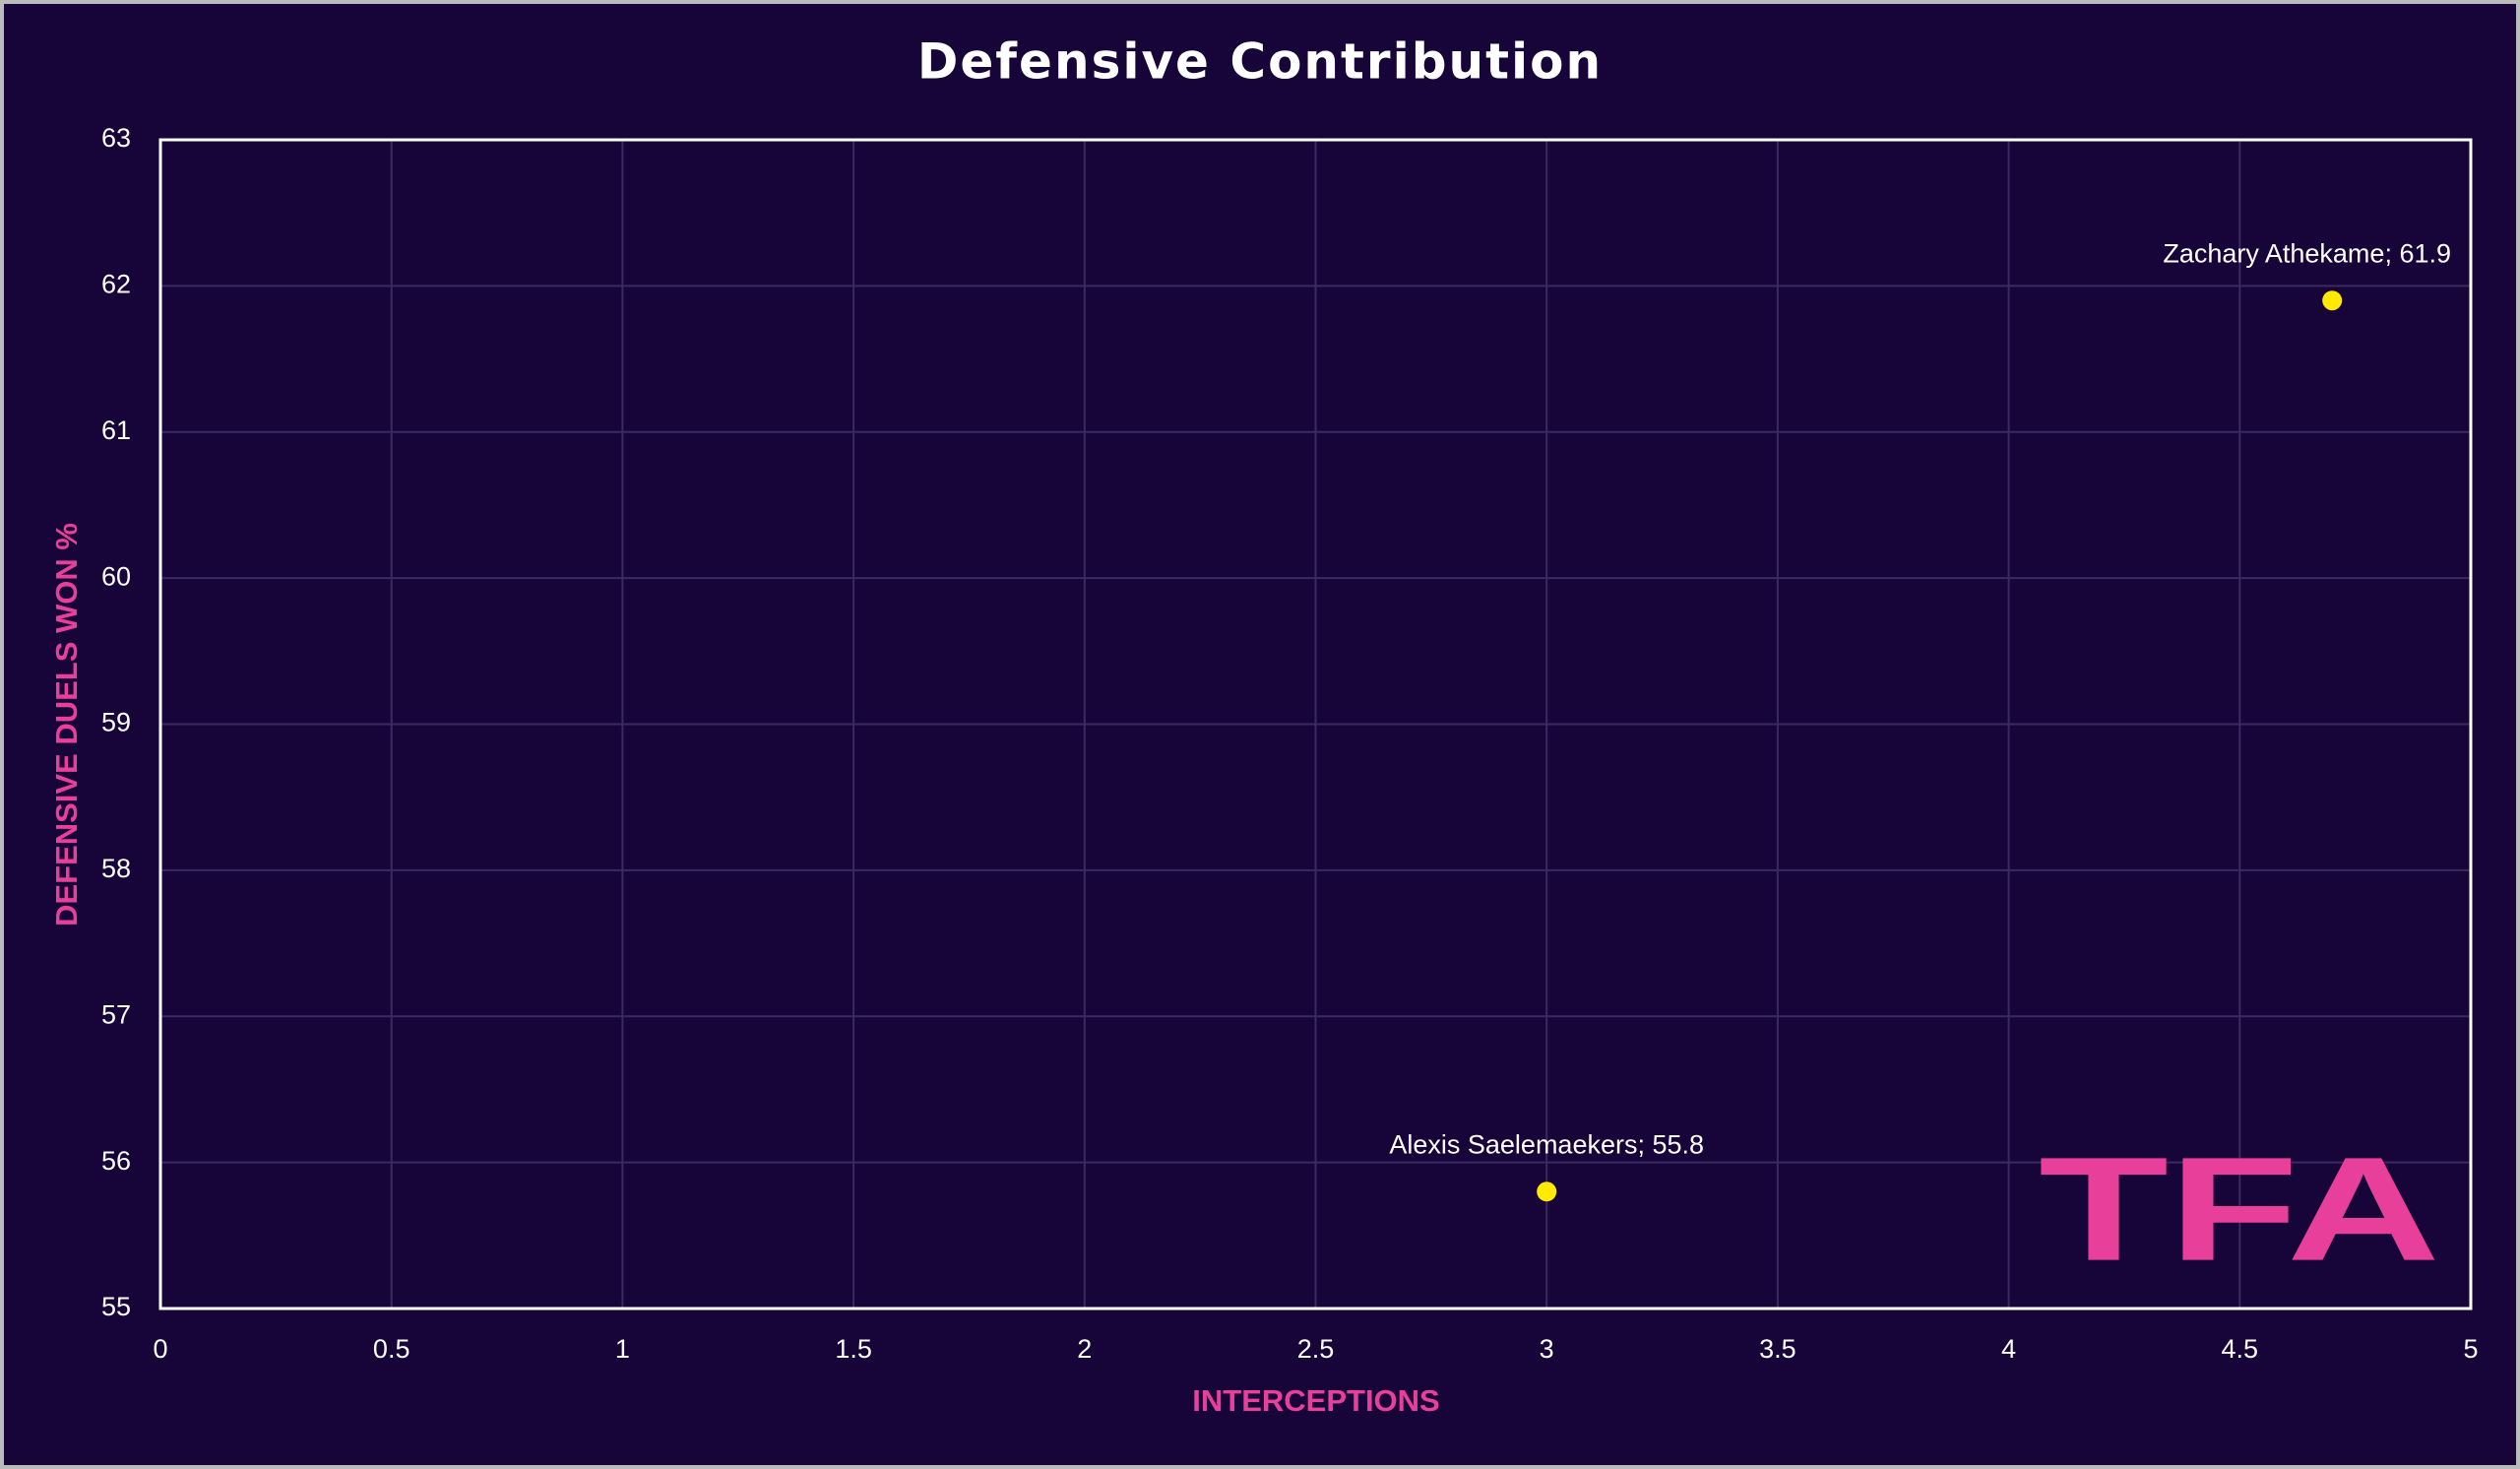 The image size is (2520, 1469). Describe the element at coordinates (116, 722) in the screenshot. I see `y-tick-label: 59` at that location.